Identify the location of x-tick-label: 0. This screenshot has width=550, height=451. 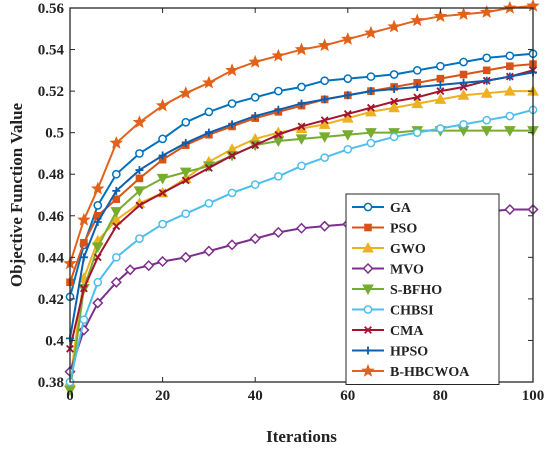
(70, 396).